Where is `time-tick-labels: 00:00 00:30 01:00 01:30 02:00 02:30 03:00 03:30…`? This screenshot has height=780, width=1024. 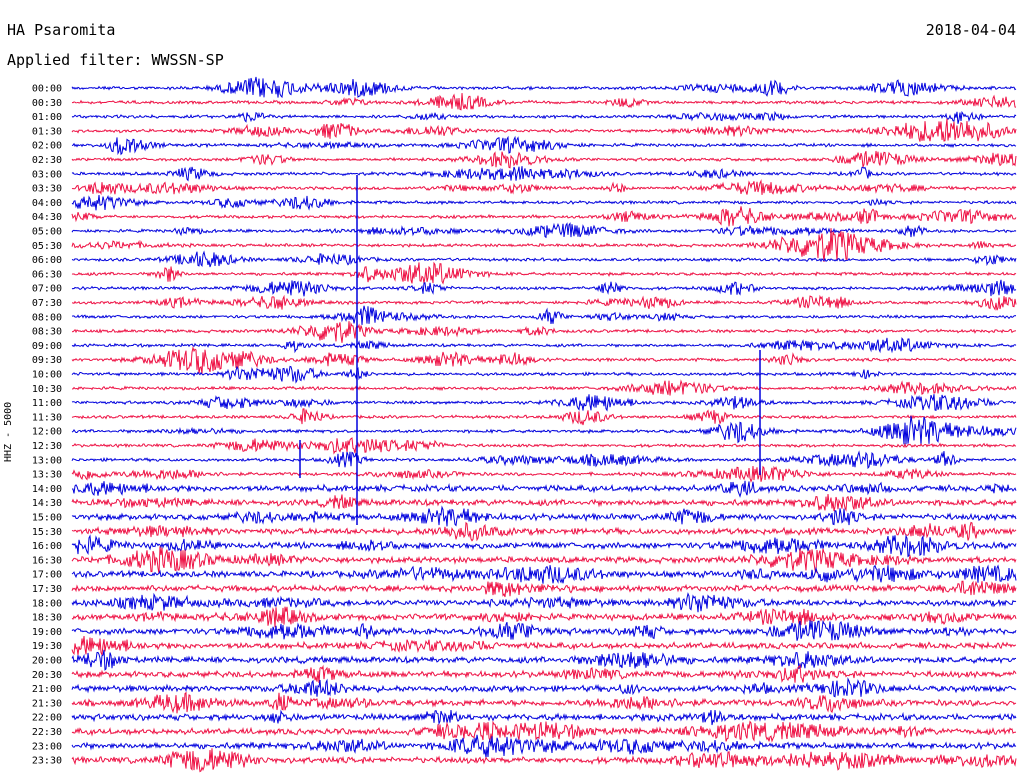 time-tick-labels: 00:00 00:30 01:00 01:30 02:00 02:30 03:00 03:30… is located at coordinates (47, 425).